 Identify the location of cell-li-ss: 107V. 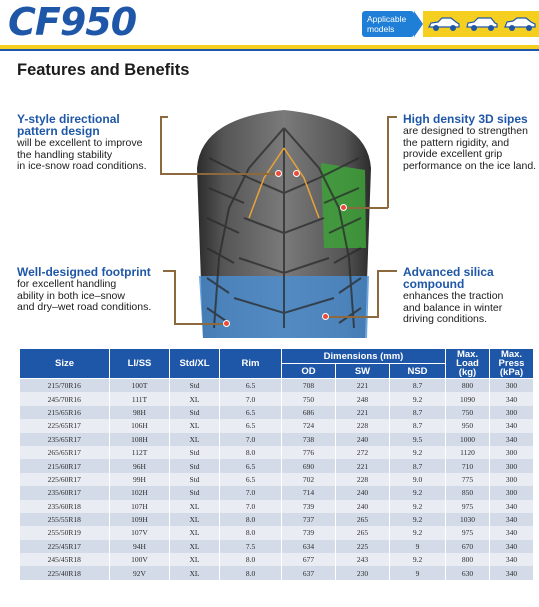
(139, 533).